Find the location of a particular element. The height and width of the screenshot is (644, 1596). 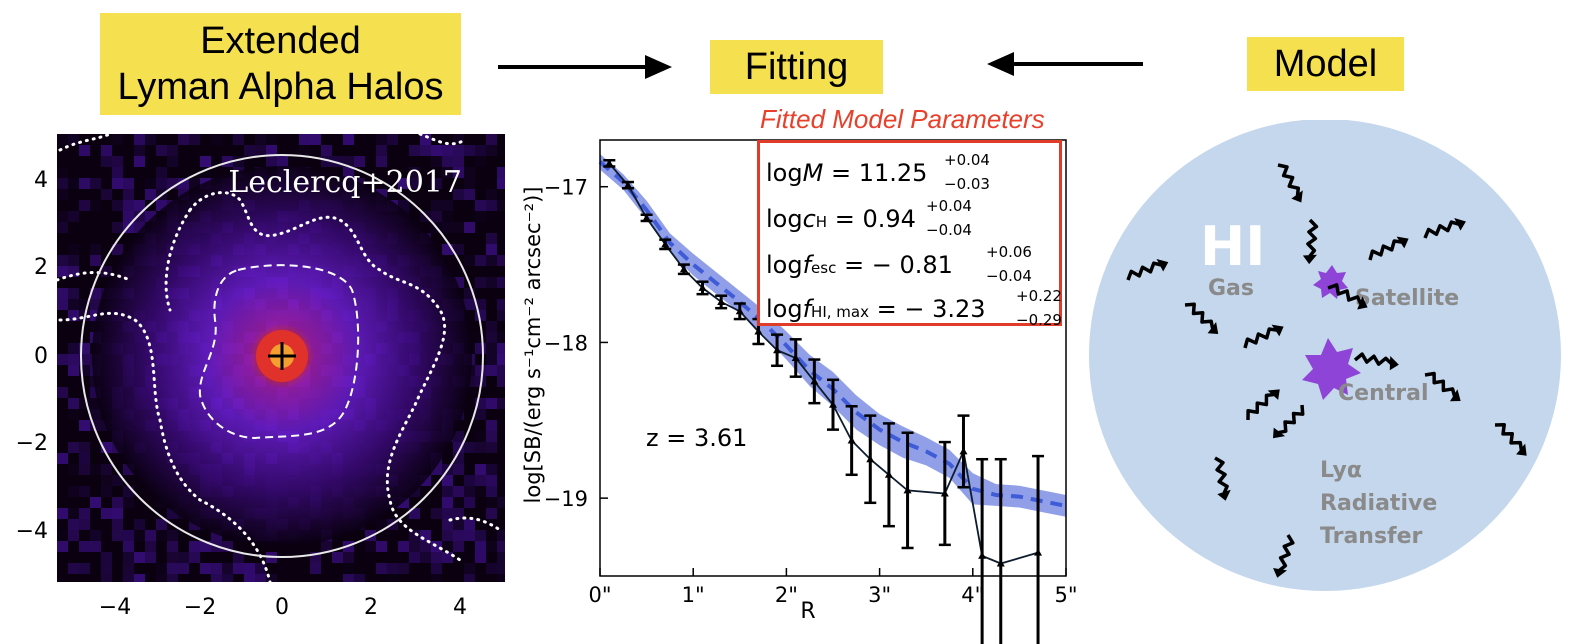

param-logfesc: logfesc = − 0.81 +0.06 −0.04 is located at coordinates (899, 264).